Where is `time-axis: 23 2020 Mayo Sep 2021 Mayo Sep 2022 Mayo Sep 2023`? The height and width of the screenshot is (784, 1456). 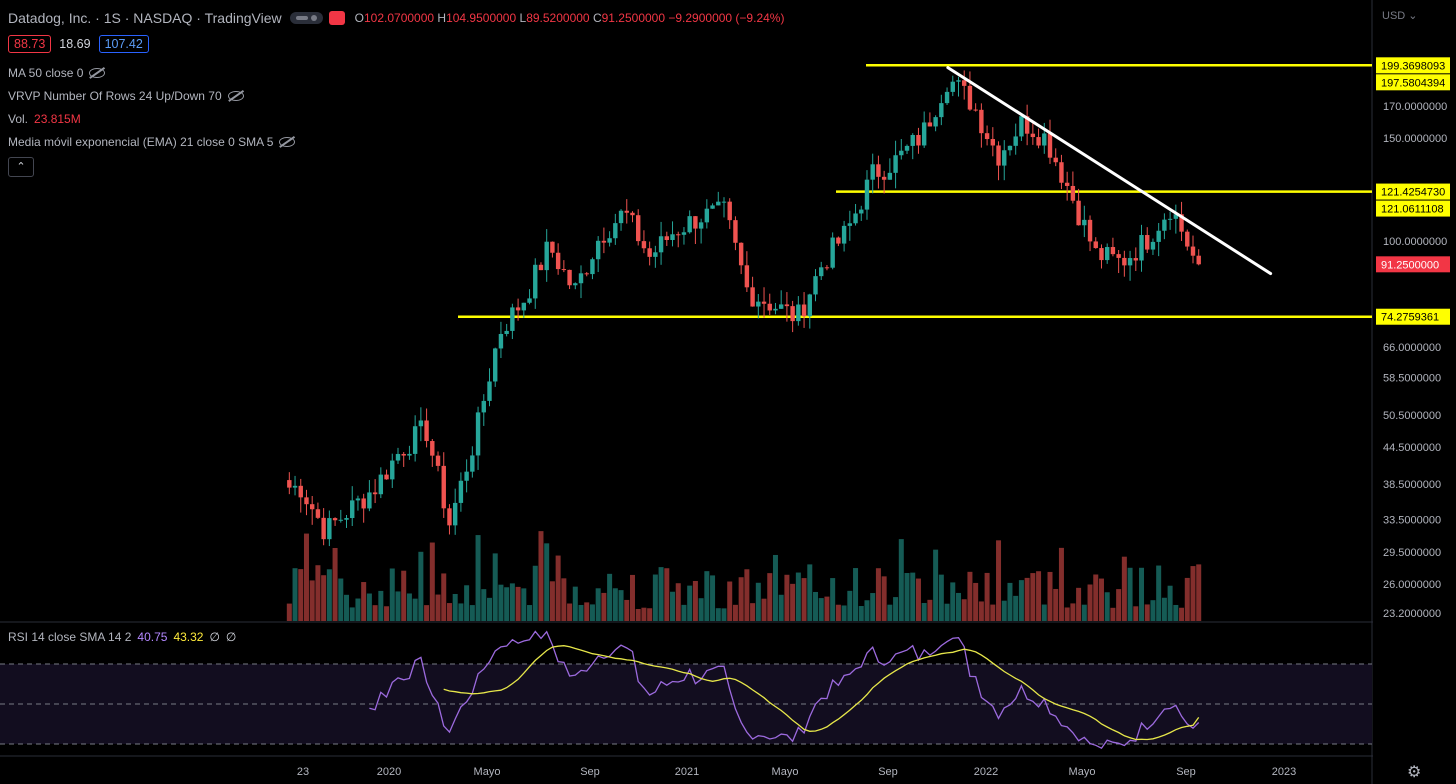 time-axis: 23 2020 Mayo Sep 2021 Mayo Sep 2022 Mayo Sep 2023 is located at coordinates (796, 772).